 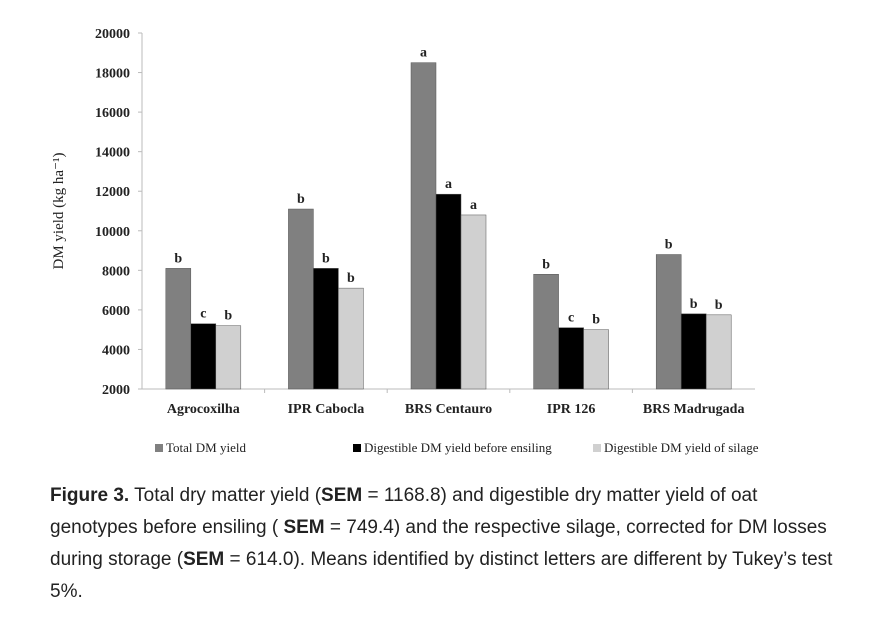 What do you see at coordinates (112, 34) in the screenshot?
I see `y-tick-label: 20000` at bounding box center [112, 34].